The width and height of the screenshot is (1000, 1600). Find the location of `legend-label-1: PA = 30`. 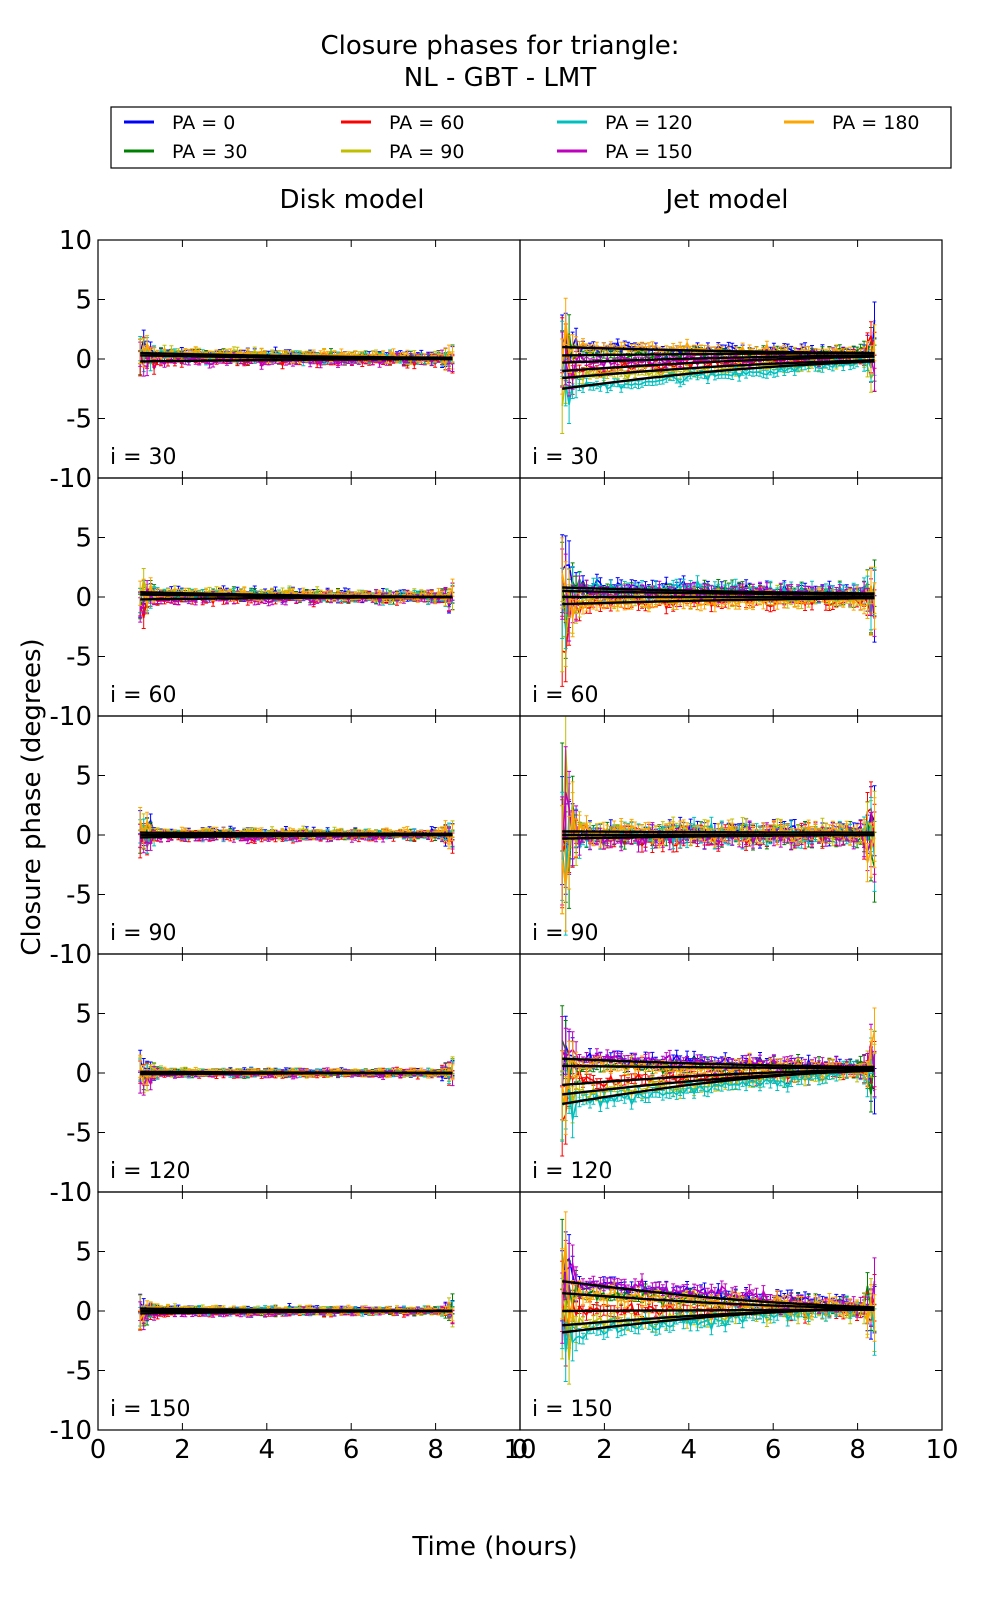

legend-label-1: PA = 30 is located at coordinates (209, 152).